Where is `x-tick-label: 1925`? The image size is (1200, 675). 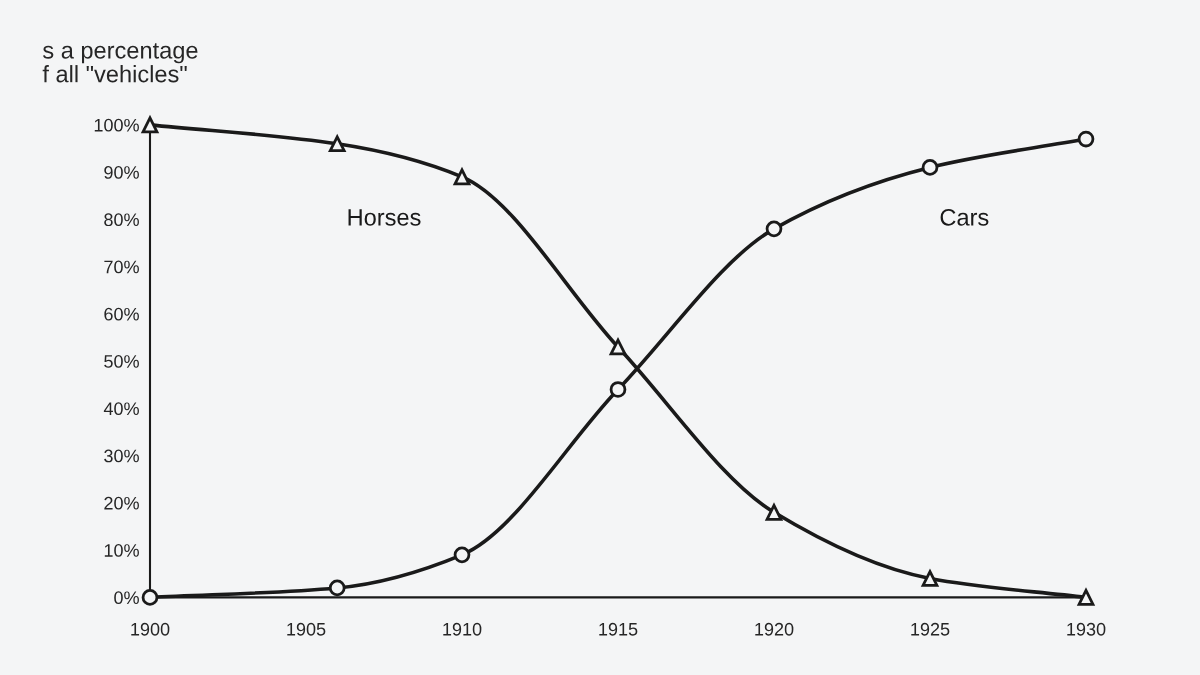 x-tick-label: 1925 is located at coordinates (930, 629).